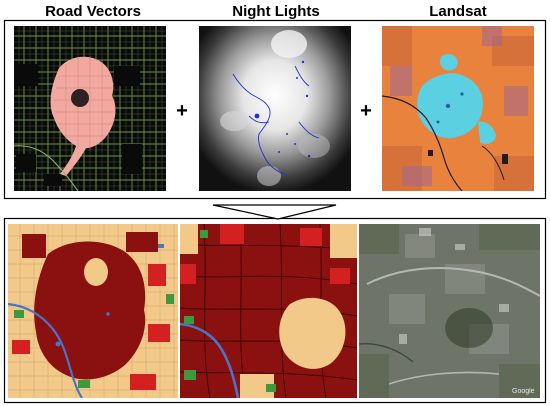  What do you see at coordinates (93, 11) in the screenshot?
I see `road-vectors-title: Road Vectors` at bounding box center [93, 11].